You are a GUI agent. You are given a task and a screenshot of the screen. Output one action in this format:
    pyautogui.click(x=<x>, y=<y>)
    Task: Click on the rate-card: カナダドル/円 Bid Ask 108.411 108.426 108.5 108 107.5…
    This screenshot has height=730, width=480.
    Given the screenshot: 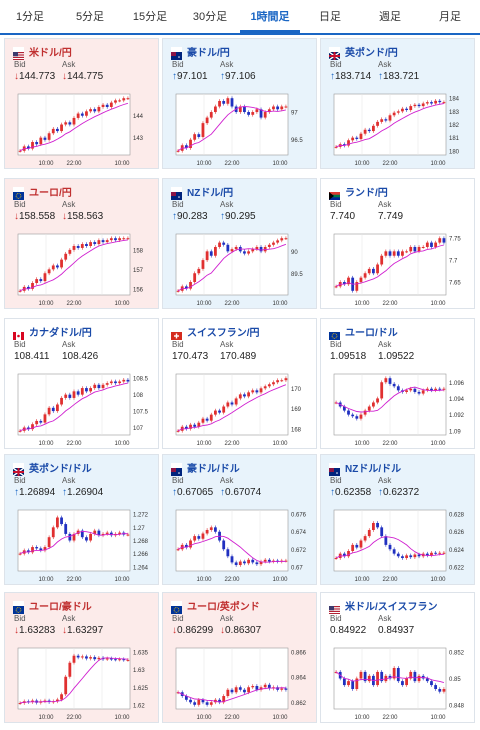 What is the action you would take?
    pyautogui.click(x=81, y=383)
    